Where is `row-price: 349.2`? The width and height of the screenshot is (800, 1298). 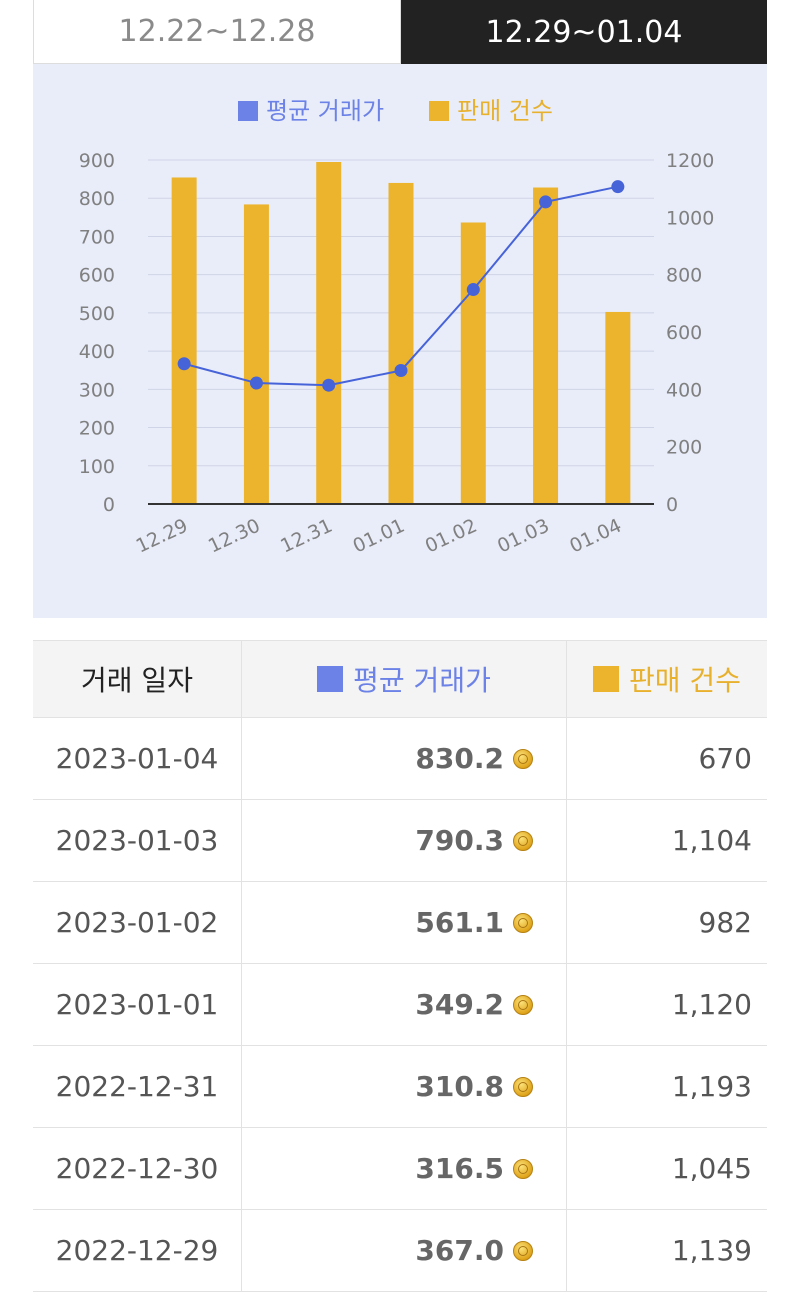
row-price: 349.2 is located at coordinates (404, 1004).